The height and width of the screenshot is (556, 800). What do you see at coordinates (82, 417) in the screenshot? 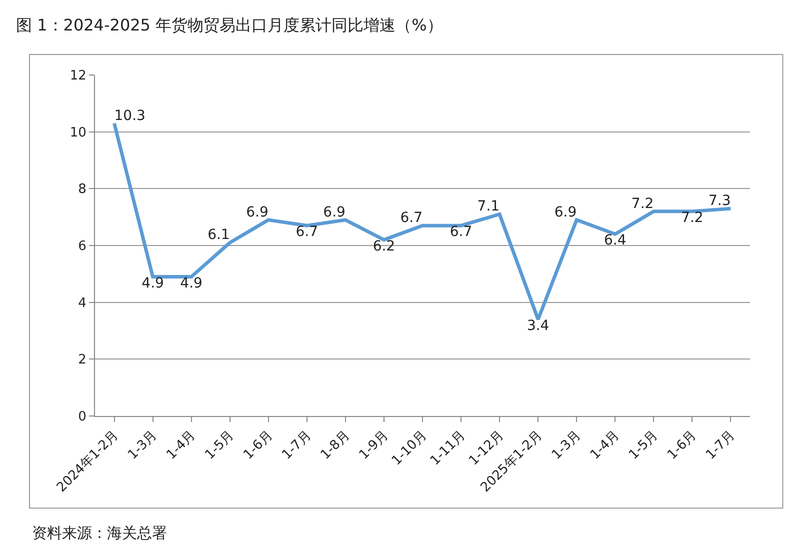
I see `y-tick-label: 0` at bounding box center [82, 417].